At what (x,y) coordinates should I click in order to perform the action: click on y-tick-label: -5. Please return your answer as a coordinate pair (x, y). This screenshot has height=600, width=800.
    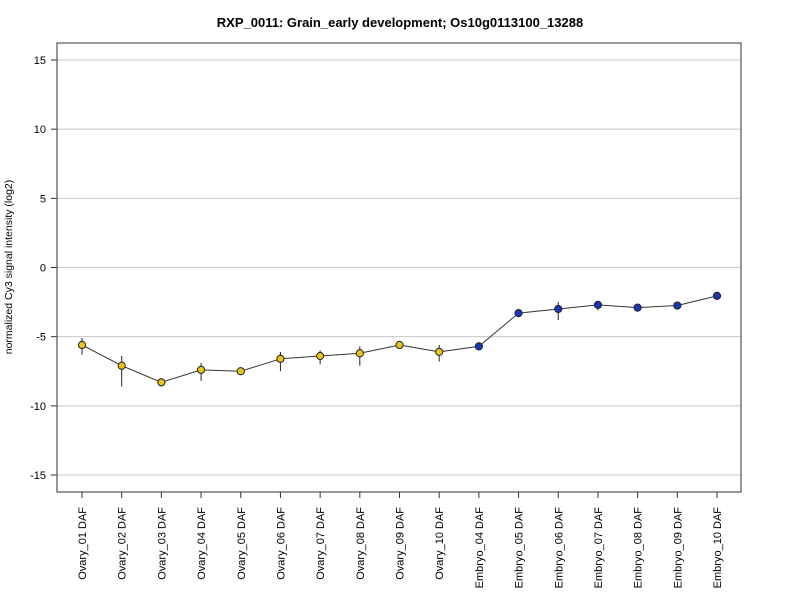
    Looking at the image, I should click on (41, 338).